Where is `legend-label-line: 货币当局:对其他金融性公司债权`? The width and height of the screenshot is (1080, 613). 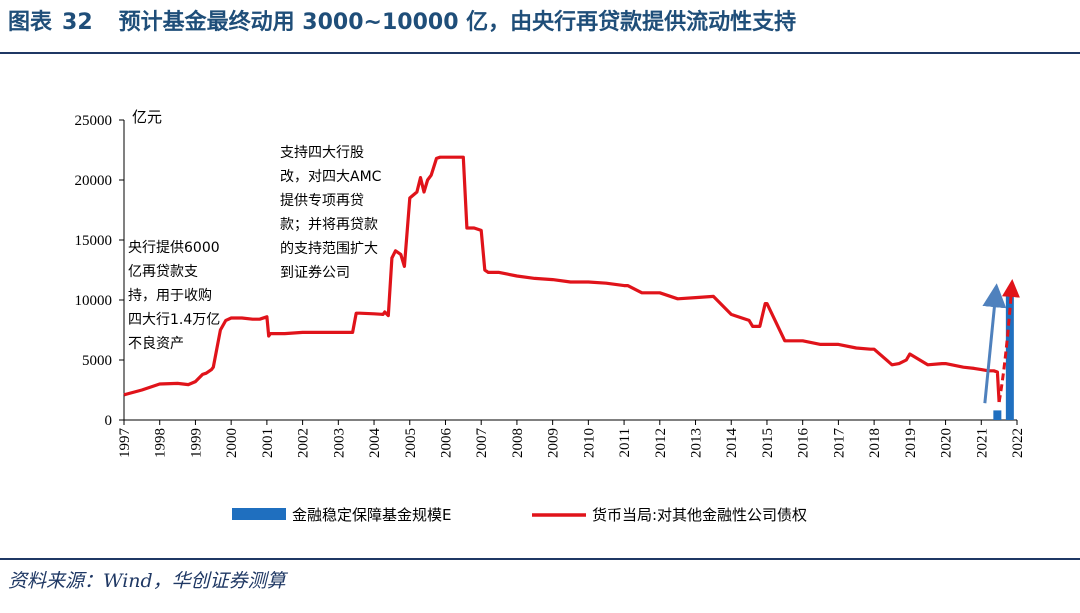
legend-label-line: 货币当局:对其他金融性公司债权 is located at coordinates (699, 515).